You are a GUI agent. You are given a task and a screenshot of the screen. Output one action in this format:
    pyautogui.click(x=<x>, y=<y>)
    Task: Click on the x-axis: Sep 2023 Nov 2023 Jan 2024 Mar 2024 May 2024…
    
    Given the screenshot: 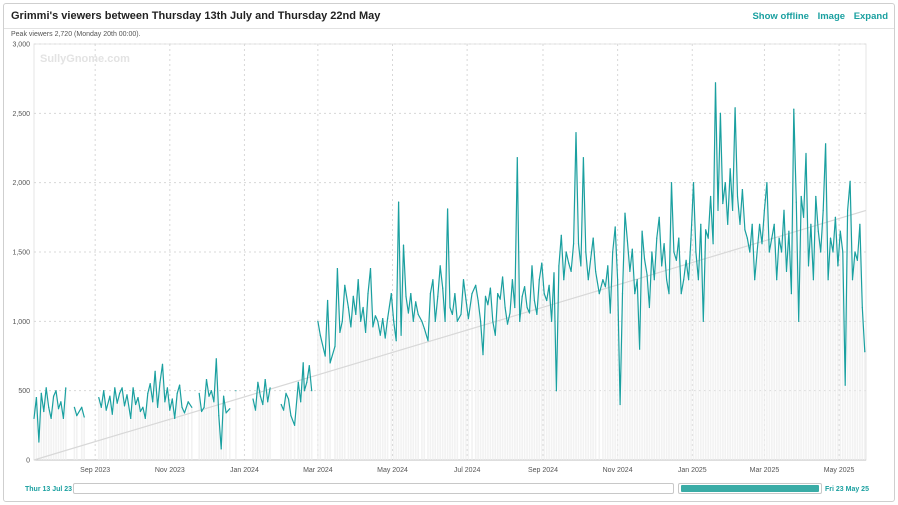 What is the action you would take?
    pyautogui.click(x=450, y=466)
    